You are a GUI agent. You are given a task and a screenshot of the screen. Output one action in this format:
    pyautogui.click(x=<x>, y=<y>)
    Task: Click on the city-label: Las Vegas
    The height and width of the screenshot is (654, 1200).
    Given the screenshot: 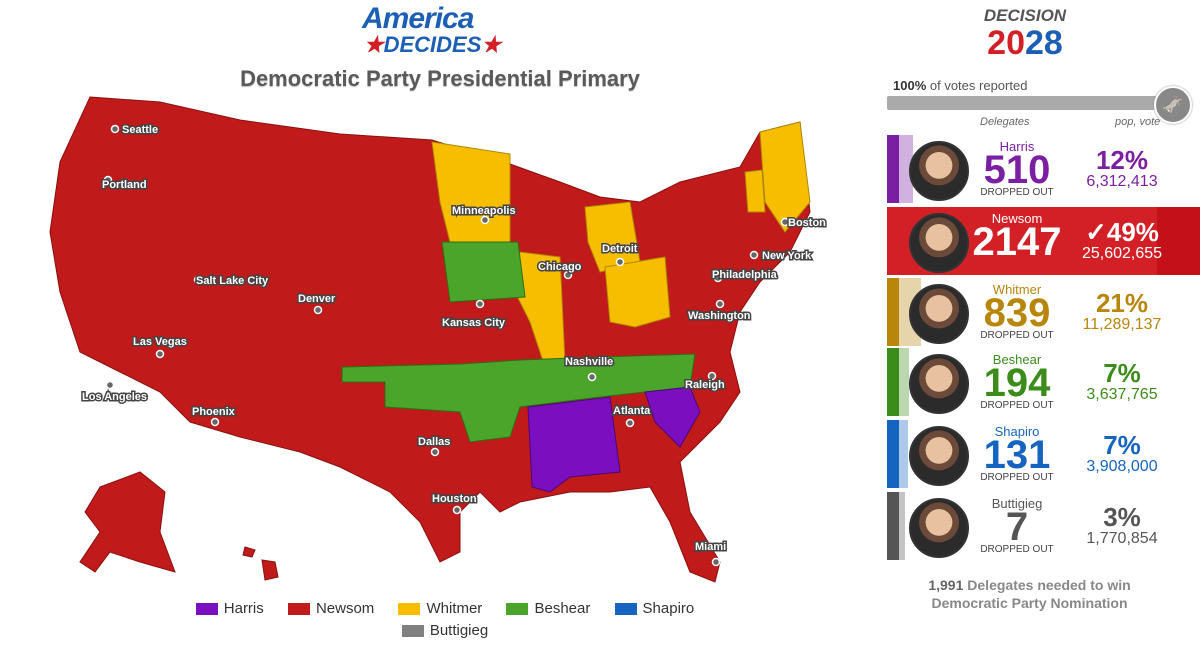 What is the action you would take?
    pyautogui.click(x=160, y=342)
    